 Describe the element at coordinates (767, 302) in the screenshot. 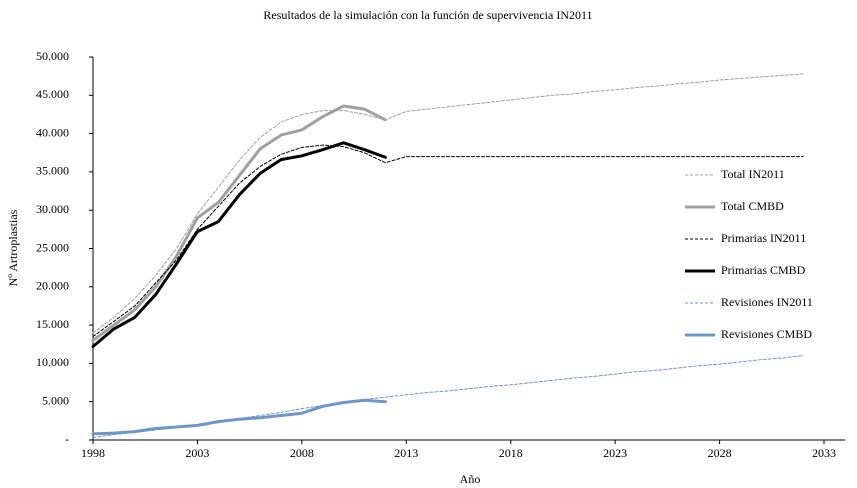

I see `legend-label: Revisiones IN2011` at that location.